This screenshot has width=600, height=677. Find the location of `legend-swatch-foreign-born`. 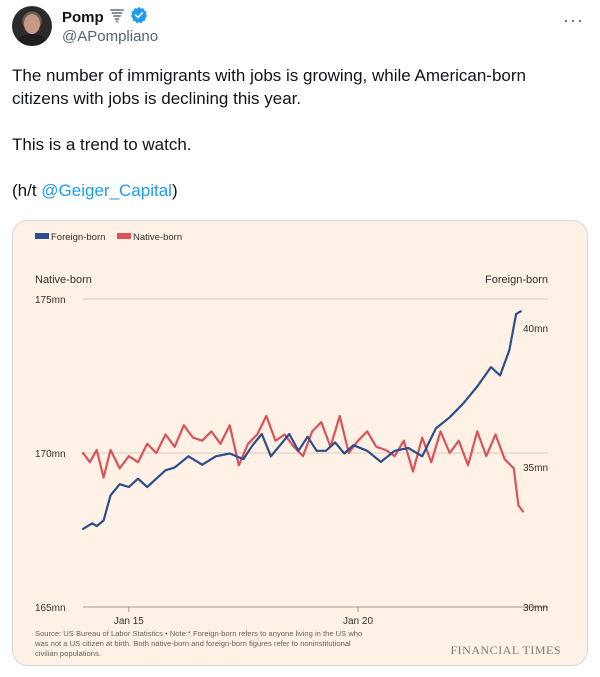

legend-swatch-foreign-born is located at coordinates (42, 236).